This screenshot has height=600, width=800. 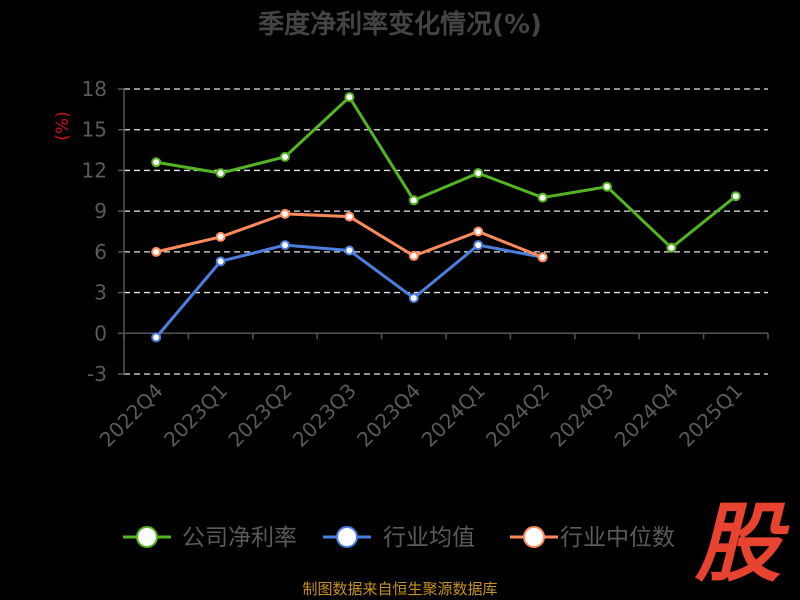 What do you see at coordinates (100, 333) in the screenshot?
I see `y-tick-label: 0` at bounding box center [100, 333].